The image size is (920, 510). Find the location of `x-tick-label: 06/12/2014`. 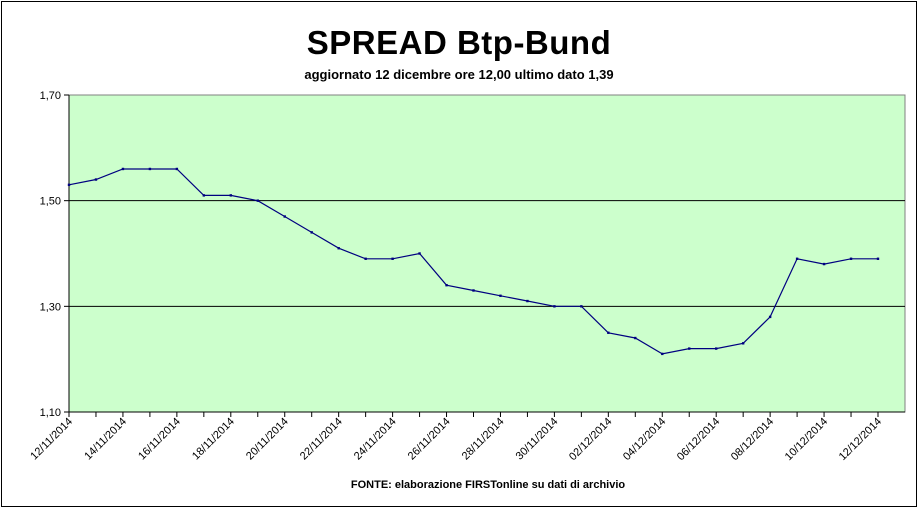

x-tick-label: 06/12/2014 is located at coordinates (698, 439).